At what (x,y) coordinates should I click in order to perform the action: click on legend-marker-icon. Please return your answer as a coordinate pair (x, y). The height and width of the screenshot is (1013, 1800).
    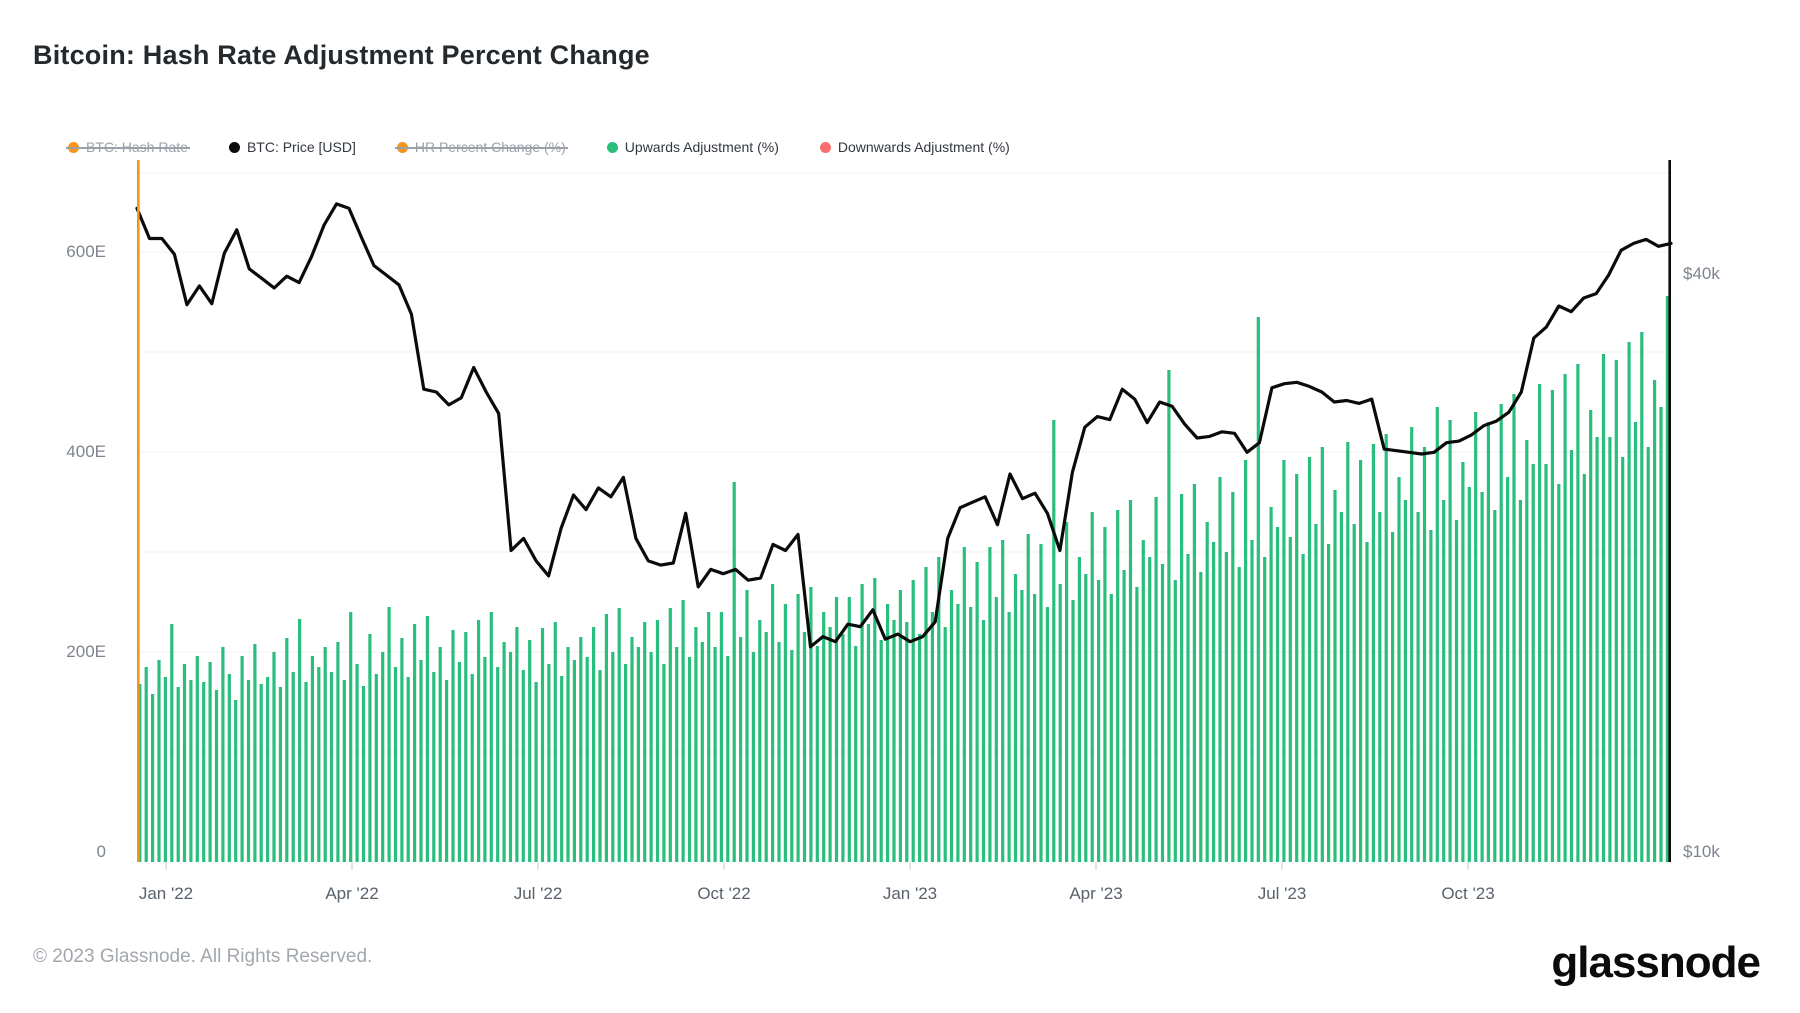
    Looking at the image, I should click on (612, 147).